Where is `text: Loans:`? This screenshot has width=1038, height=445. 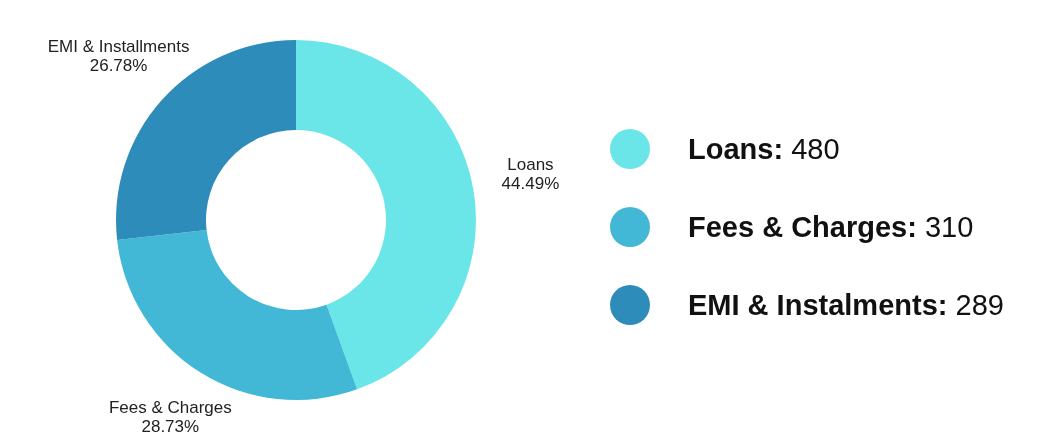
text: Loans: is located at coordinates (736, 148).